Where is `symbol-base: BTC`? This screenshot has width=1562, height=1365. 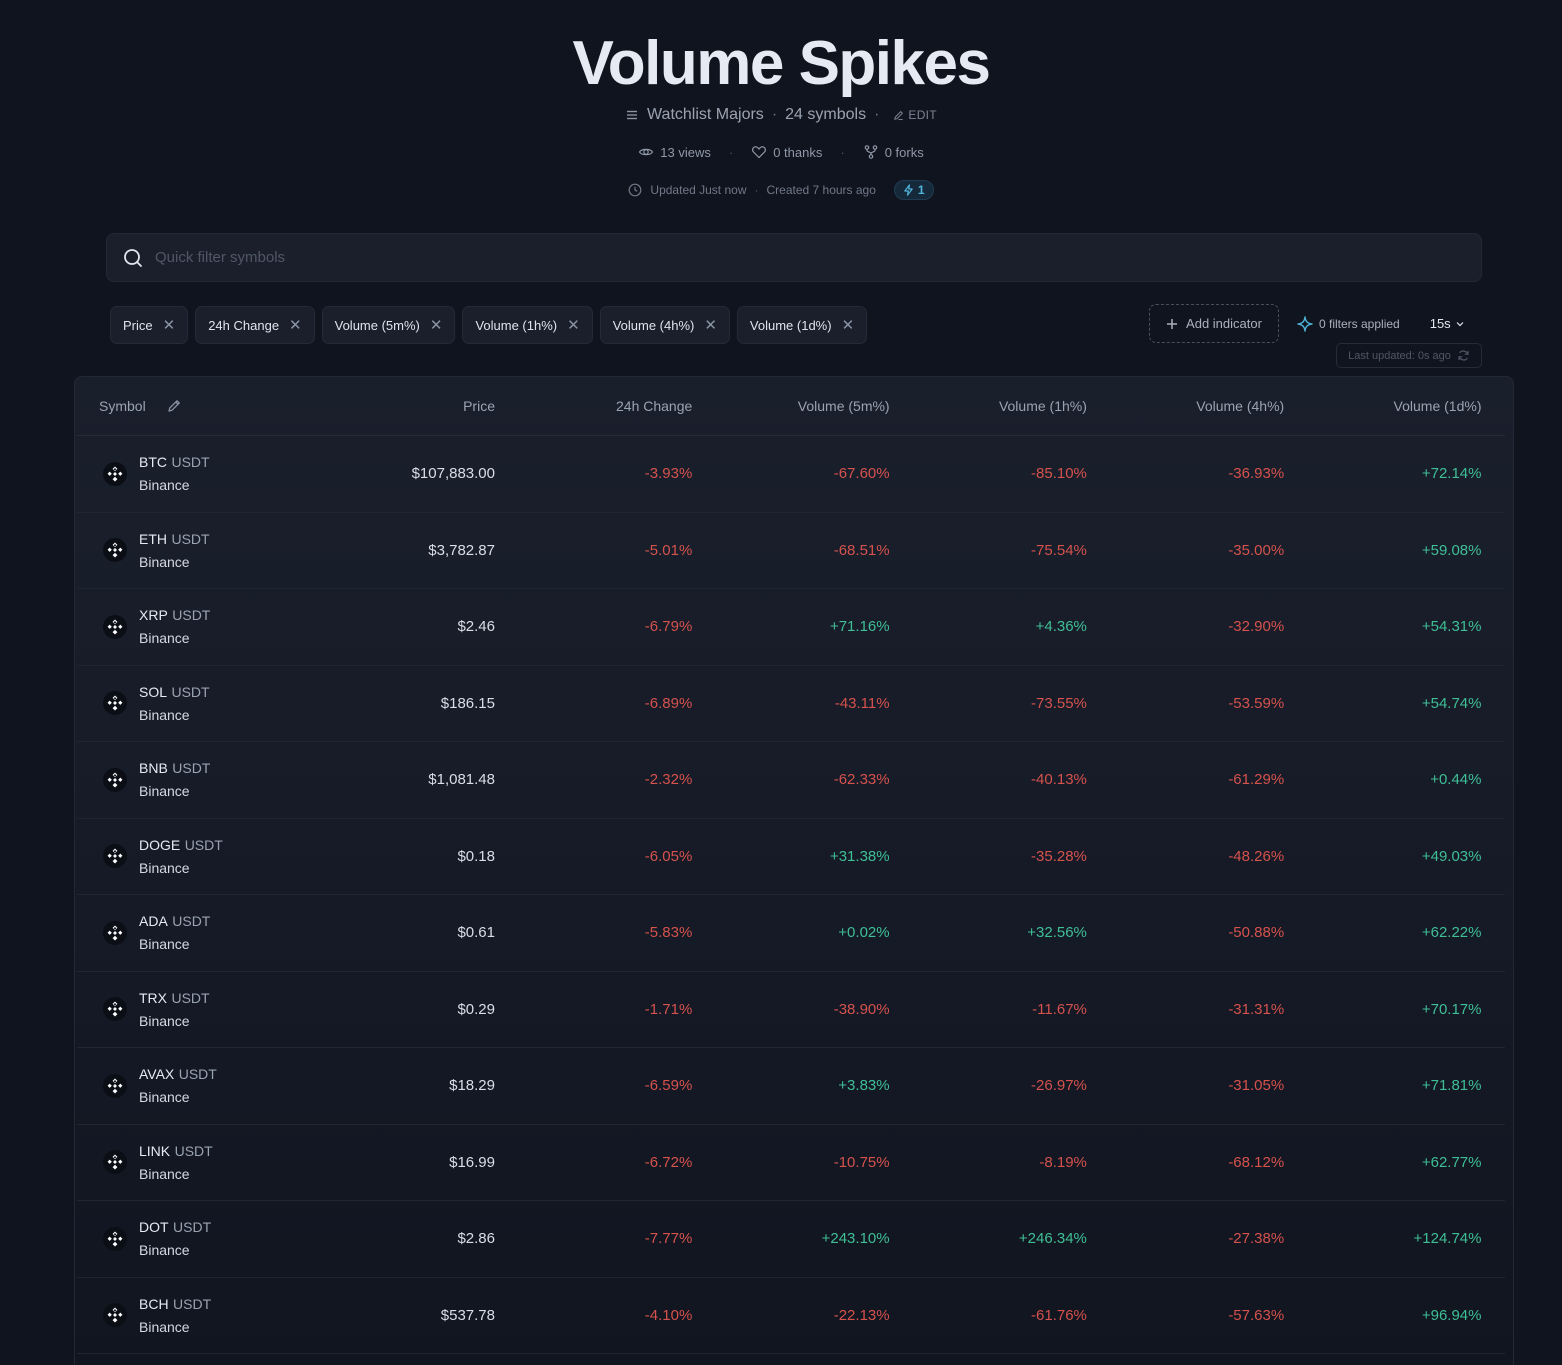
symbol-base: BTC is located at coordinates (153, 462).